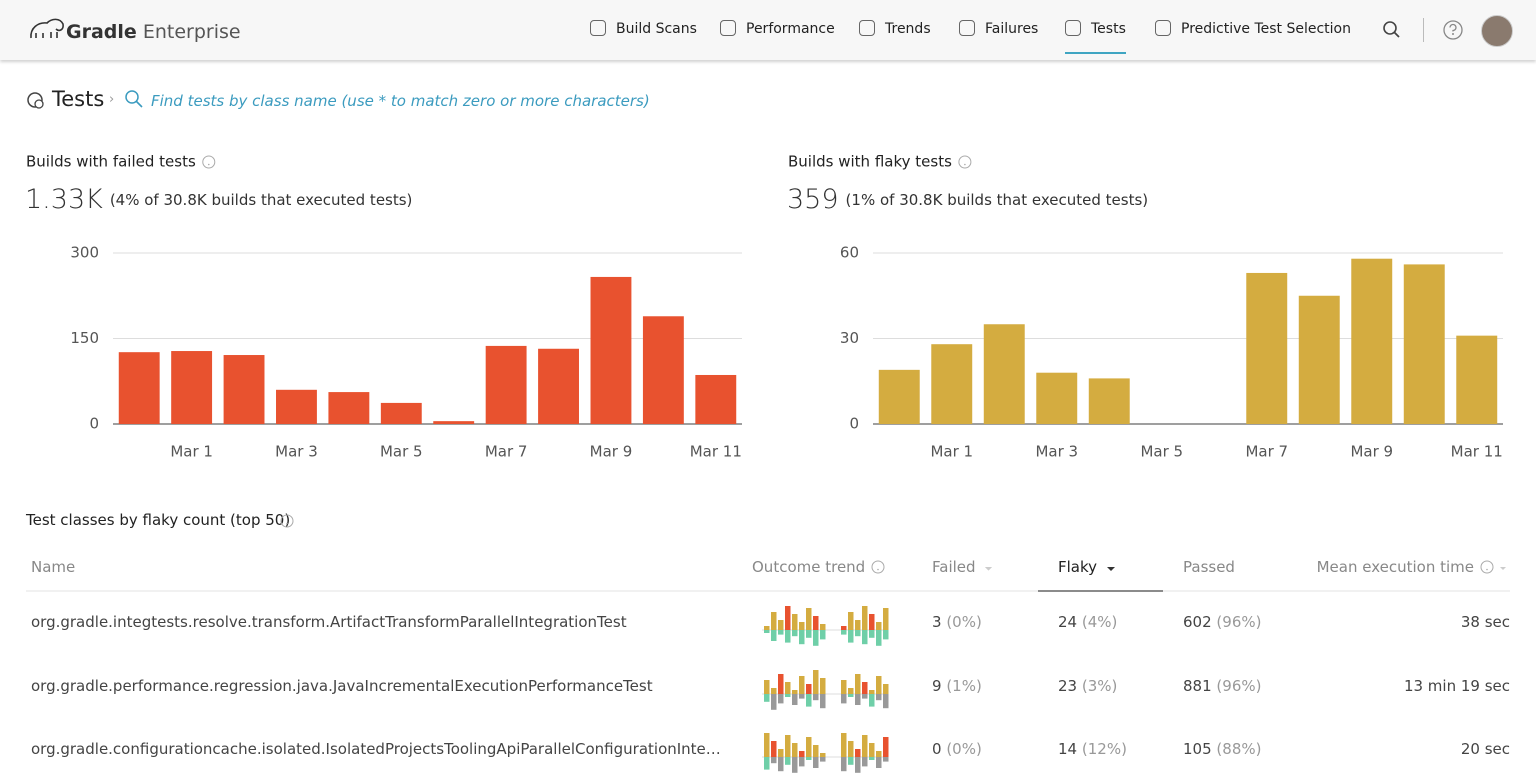  Describe the element at coordinates (809, 567) in the screenshot. I see `column-header: Outcome trend` at that location.